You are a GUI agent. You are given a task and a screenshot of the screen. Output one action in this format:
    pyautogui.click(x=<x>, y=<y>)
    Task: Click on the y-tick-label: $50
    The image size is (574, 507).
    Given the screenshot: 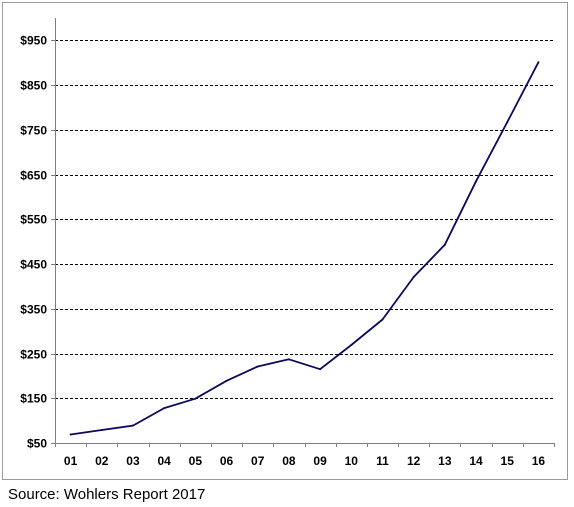 What is the action you would take?
    pyautogui.click(x=37, y=444)
    